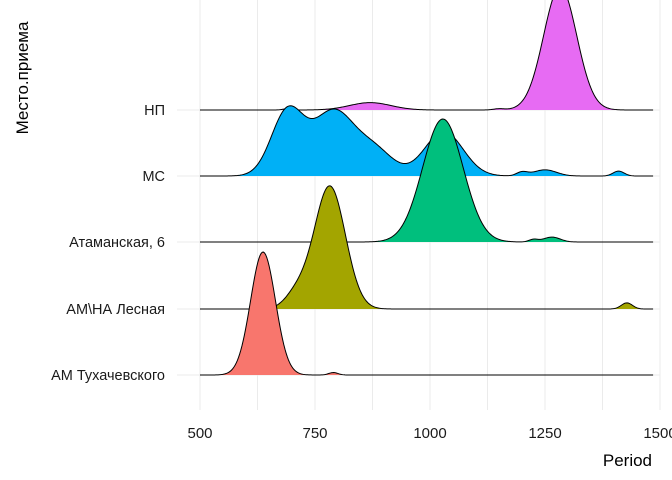  Describe the element at coordinates (314, 433) in the screenshot. I see `x-tick-label: 750` at that location.